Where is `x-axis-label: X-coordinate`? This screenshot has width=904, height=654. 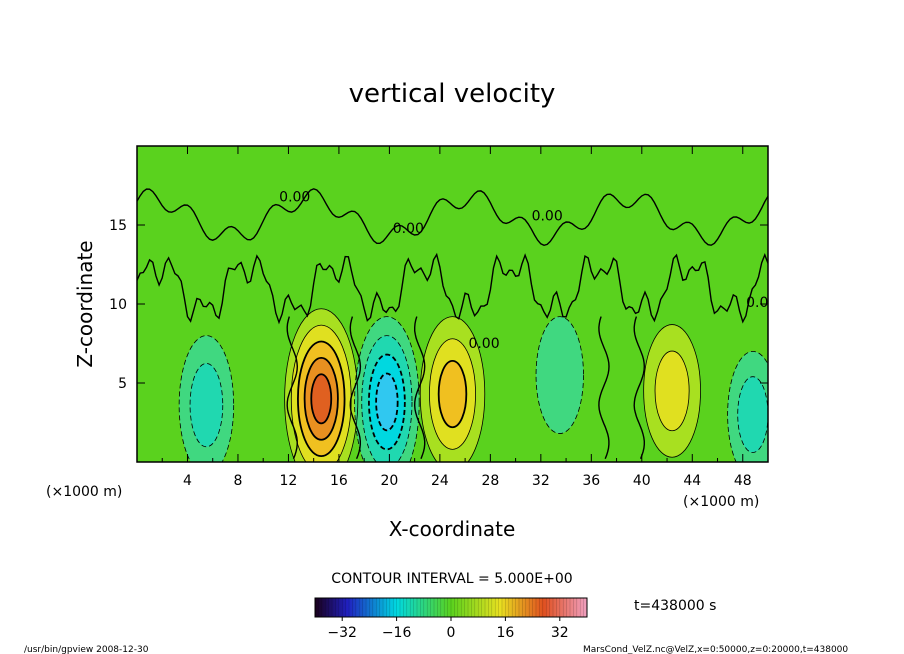
x-axis-label: X-coordinate is located at coordinates (452, 529).